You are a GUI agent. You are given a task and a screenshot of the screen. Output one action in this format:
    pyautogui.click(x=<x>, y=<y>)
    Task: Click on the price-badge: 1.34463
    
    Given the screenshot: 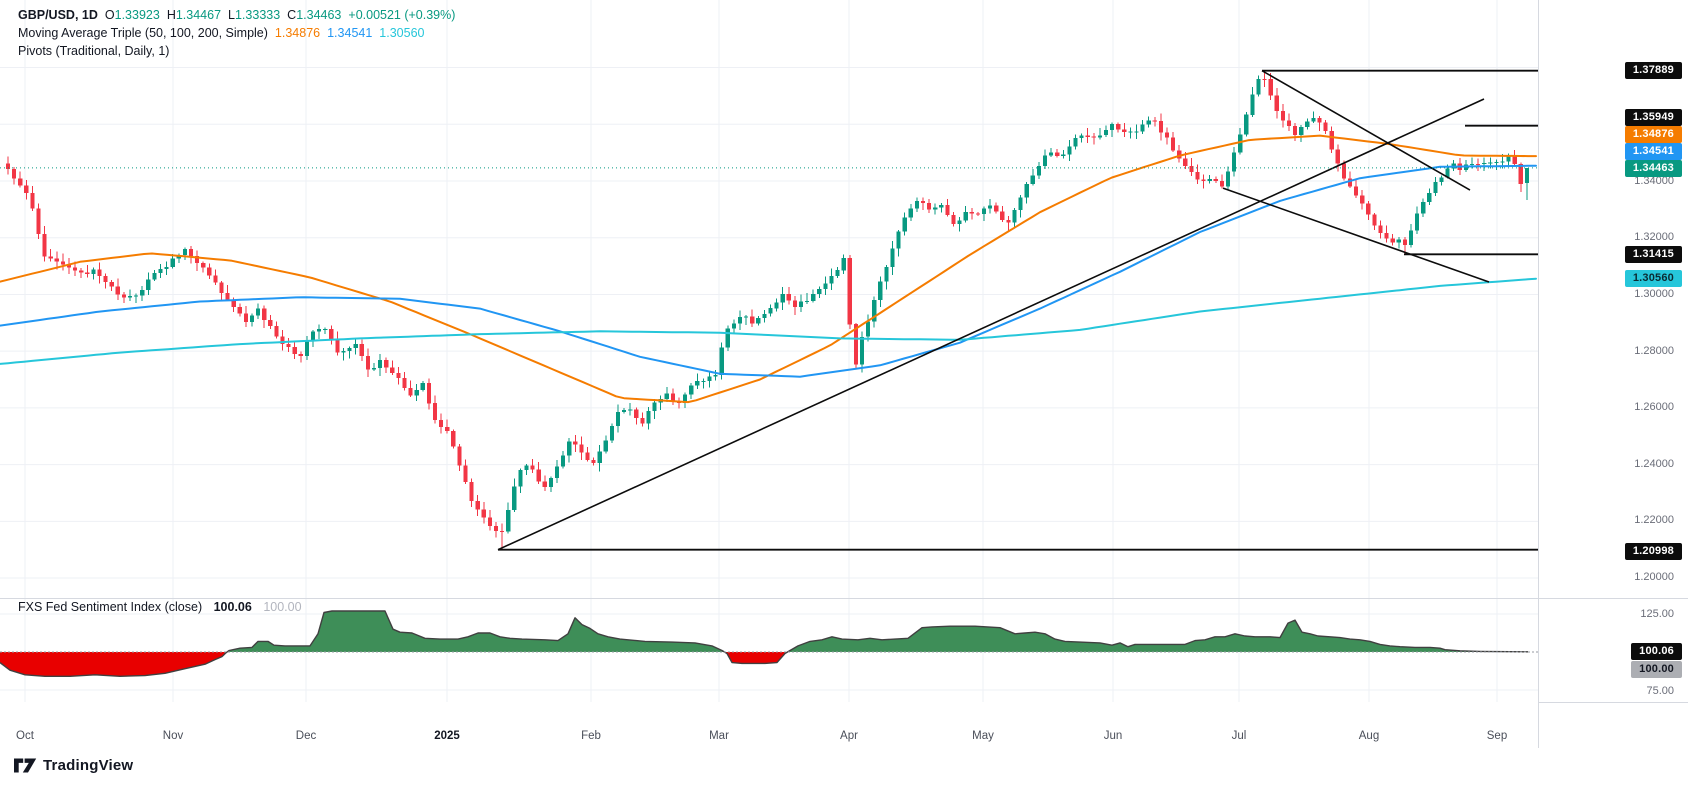 What is the action you would take?
    pyautogui.click(x=1653, y=168)
    